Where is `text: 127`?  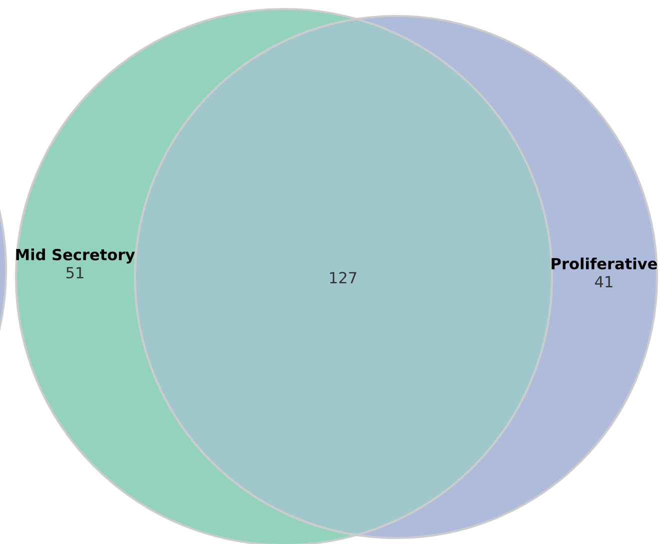
text: 127 is located at coordinates (343, 278).